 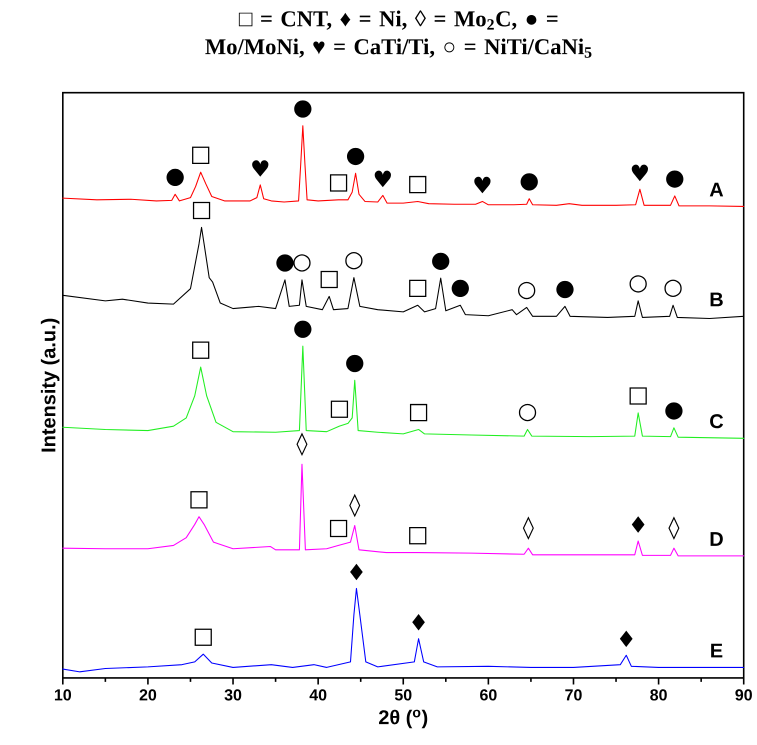 I want to click on x-tick-label: 50, so click(x=403, y=695).